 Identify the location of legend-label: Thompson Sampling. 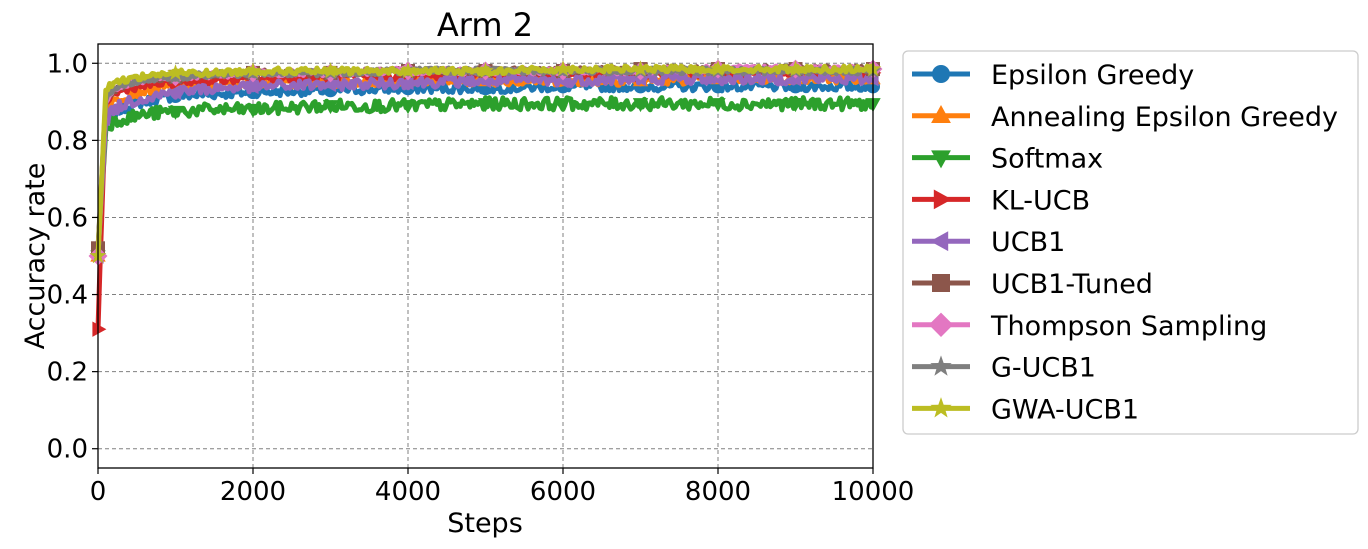
(1128, 326).